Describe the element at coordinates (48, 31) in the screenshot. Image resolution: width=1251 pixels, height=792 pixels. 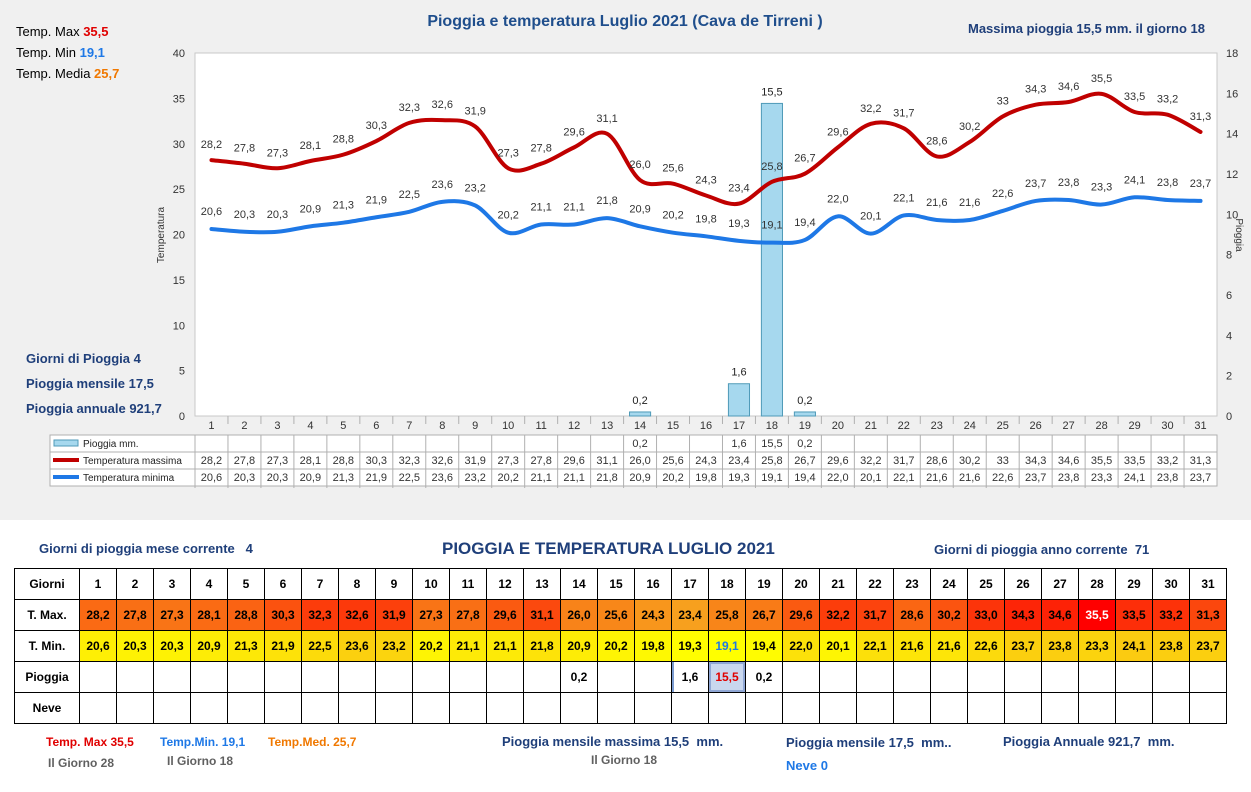
I see `summary-tmax-label: Temp. Max` at that location.